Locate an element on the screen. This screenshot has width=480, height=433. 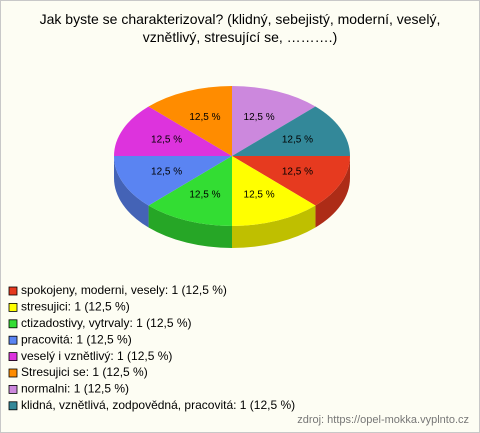
legend-label: pracovitá: 1 (12,5 %) is located at coordinates (76, 339).